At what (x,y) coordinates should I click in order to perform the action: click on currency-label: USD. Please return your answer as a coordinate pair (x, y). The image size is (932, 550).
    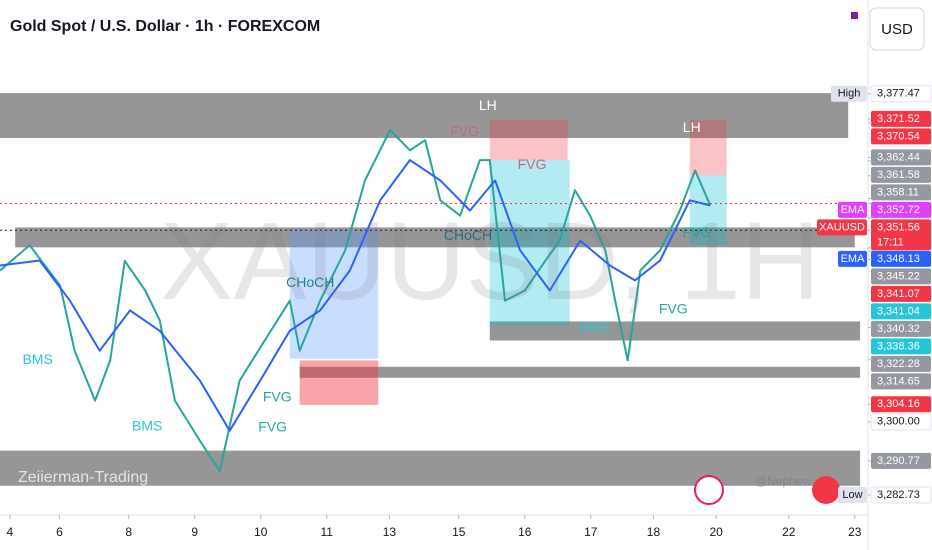
    Looking at the image, I should click on (897, 29).